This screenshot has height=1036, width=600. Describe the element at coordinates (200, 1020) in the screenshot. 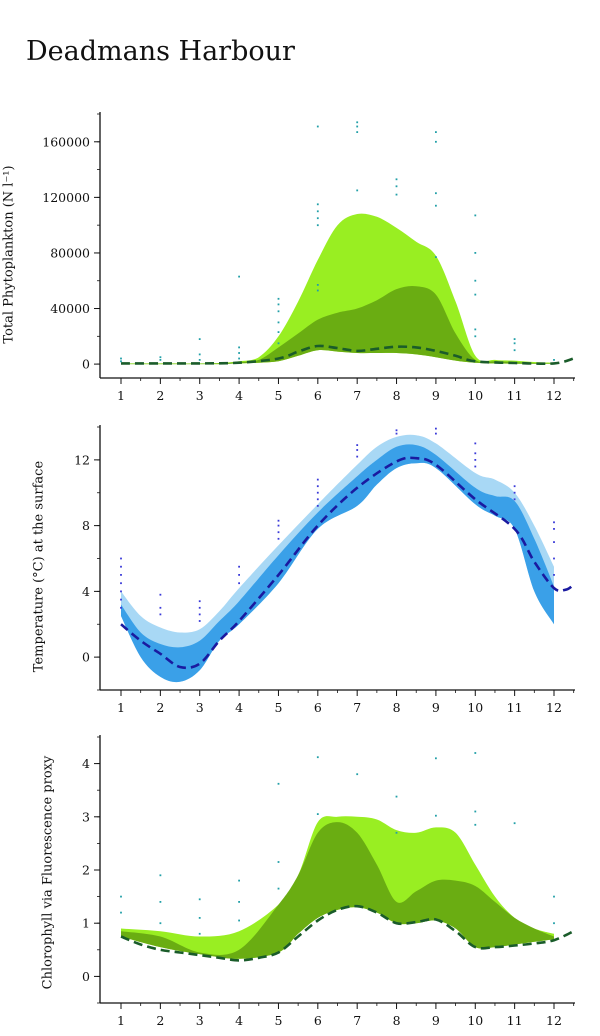

I see `chlorophyll-x-tick-label: 3` at that location.